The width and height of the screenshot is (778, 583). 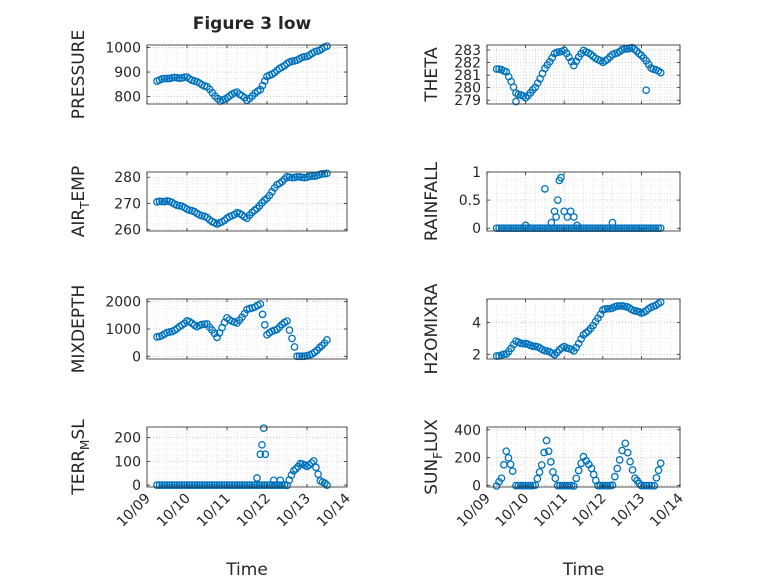 I want to click on y-axis-label: AIRTEMP, so click(x=80, y=201).